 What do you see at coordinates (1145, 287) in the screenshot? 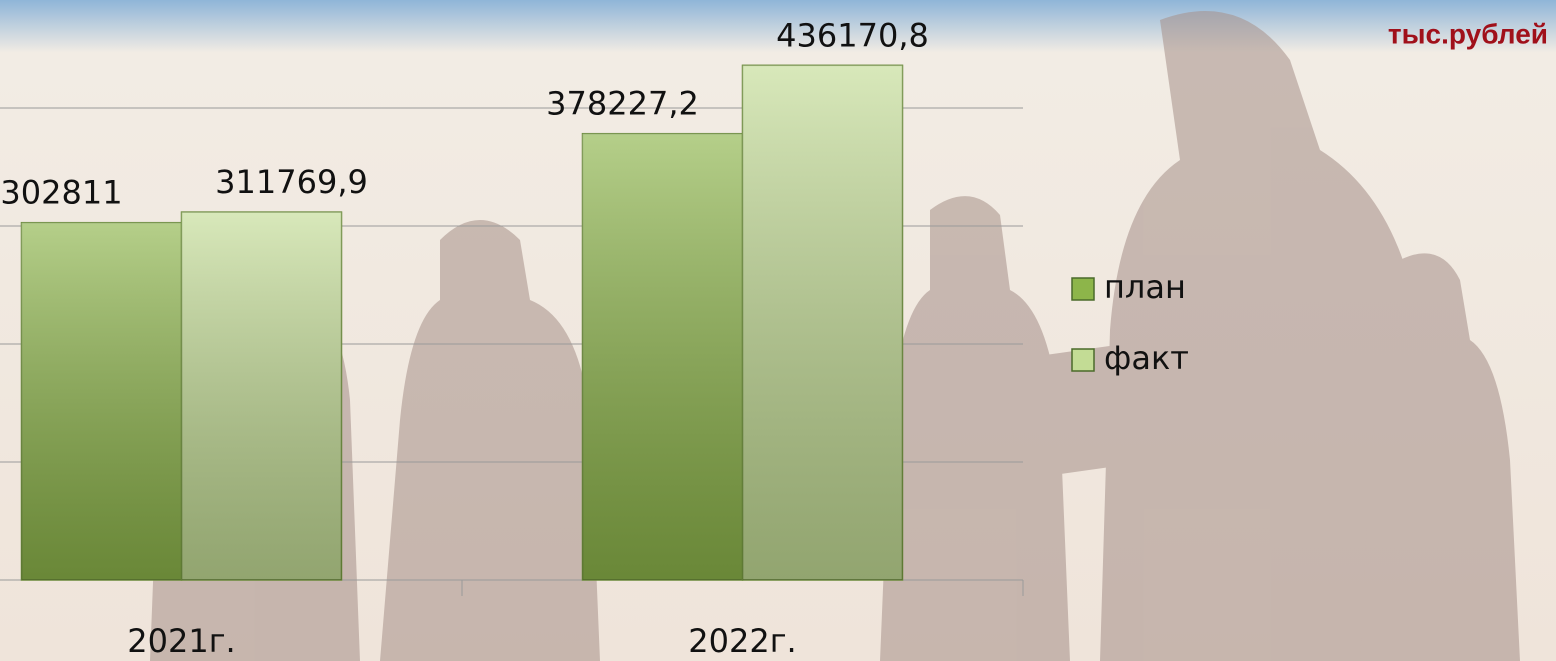
I see `legend-label: план` at bounding box center [1145, 287].